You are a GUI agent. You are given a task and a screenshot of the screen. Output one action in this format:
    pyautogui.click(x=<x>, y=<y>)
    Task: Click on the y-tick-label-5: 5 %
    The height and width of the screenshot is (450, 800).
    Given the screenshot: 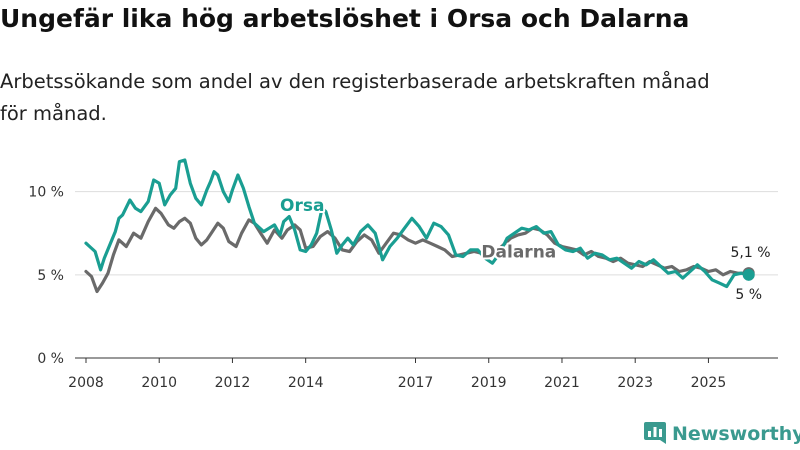 What is the action you would take?
    pyautogui.click(x=50, y=276)
    